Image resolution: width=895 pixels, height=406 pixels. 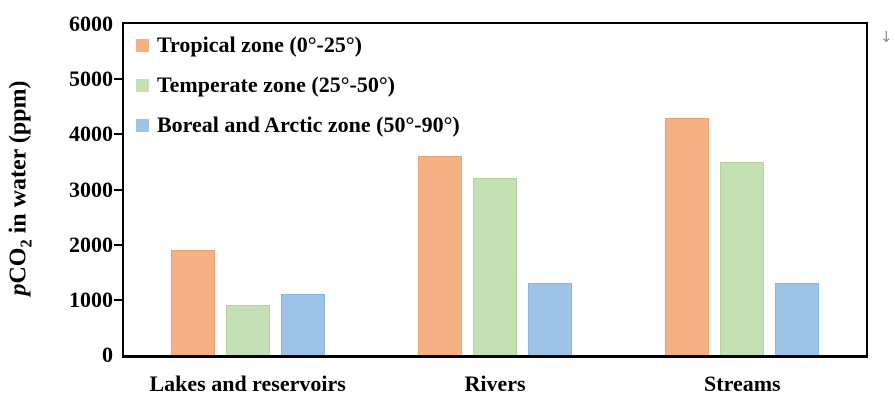 What do you see at coordinates (308, 124) in the screenshot?
I see `legend-label: Boreal and Arctic zone (50°-90°)` at bounding box center [308, 124].